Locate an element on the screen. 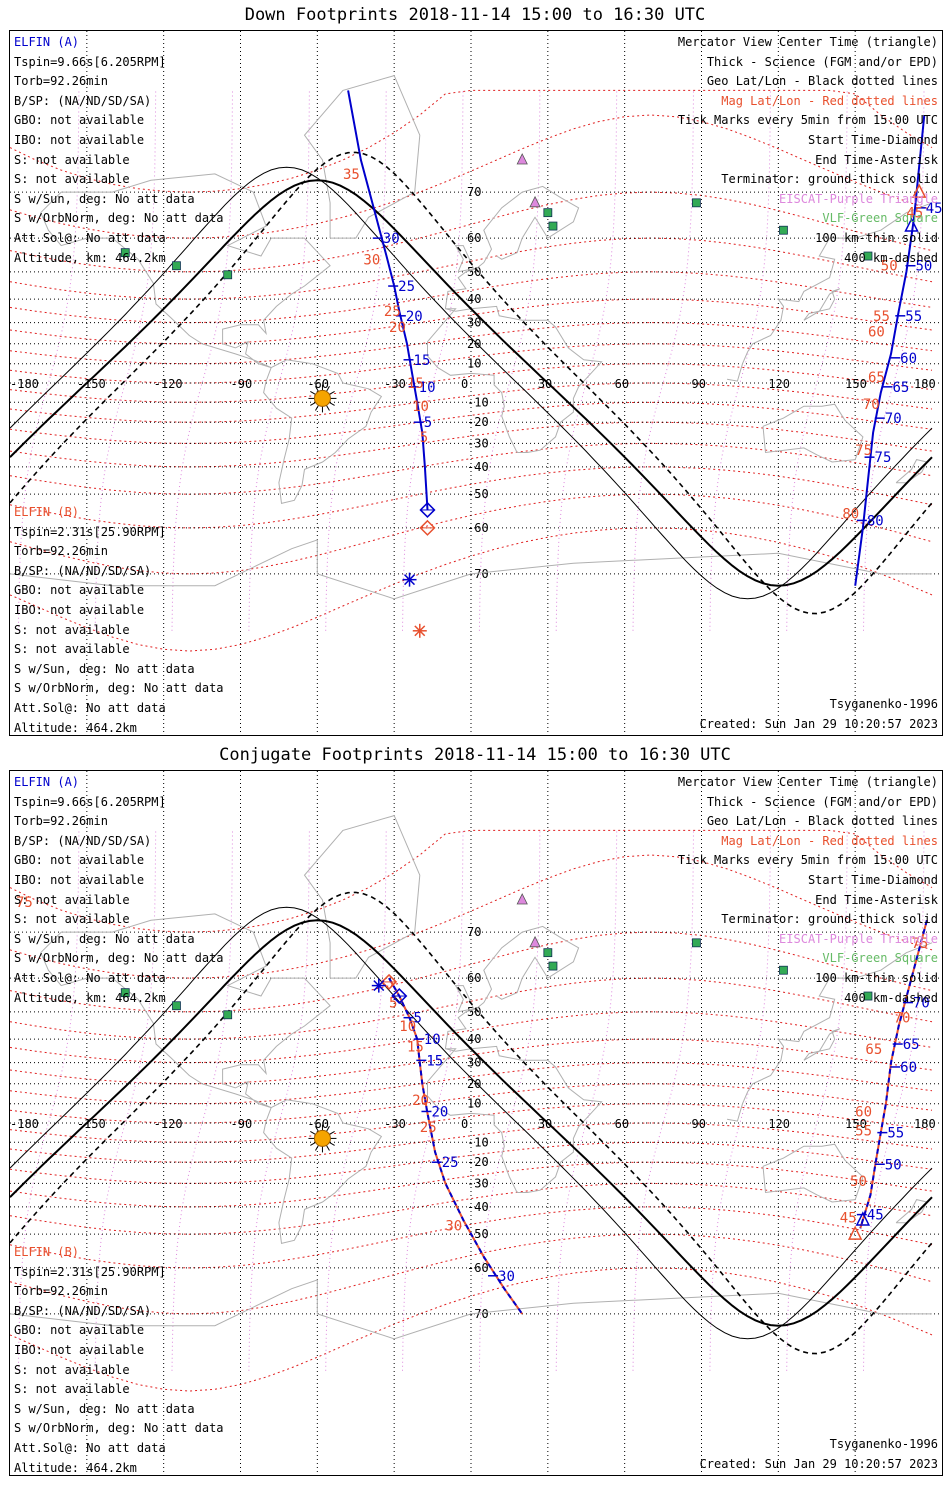 This screenshot has height=1500, width=950. start-diamond-b is located at coordinates (427, 527).